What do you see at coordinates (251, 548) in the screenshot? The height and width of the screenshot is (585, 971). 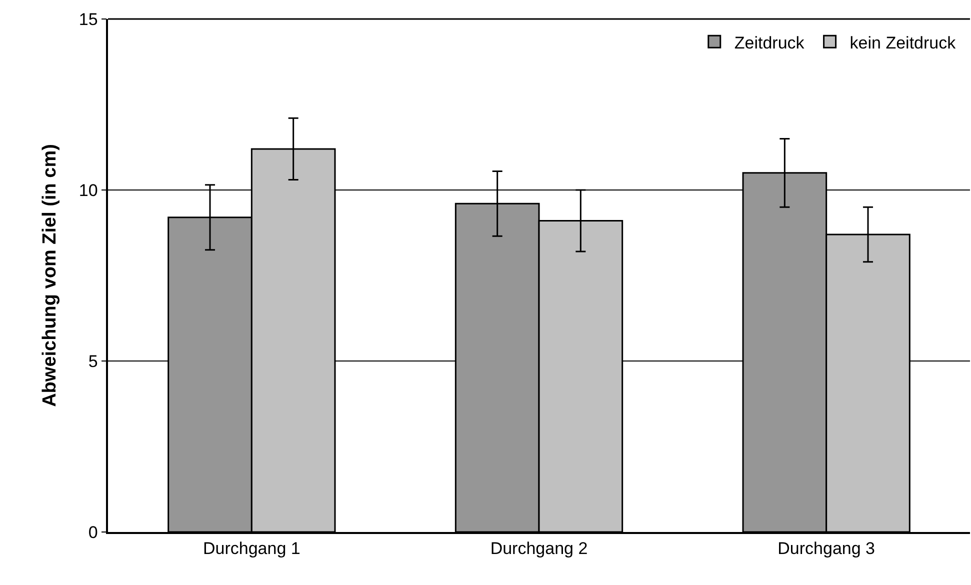 I see `x-tick-label: Durchgang 1` at bounding box center [251, 548].